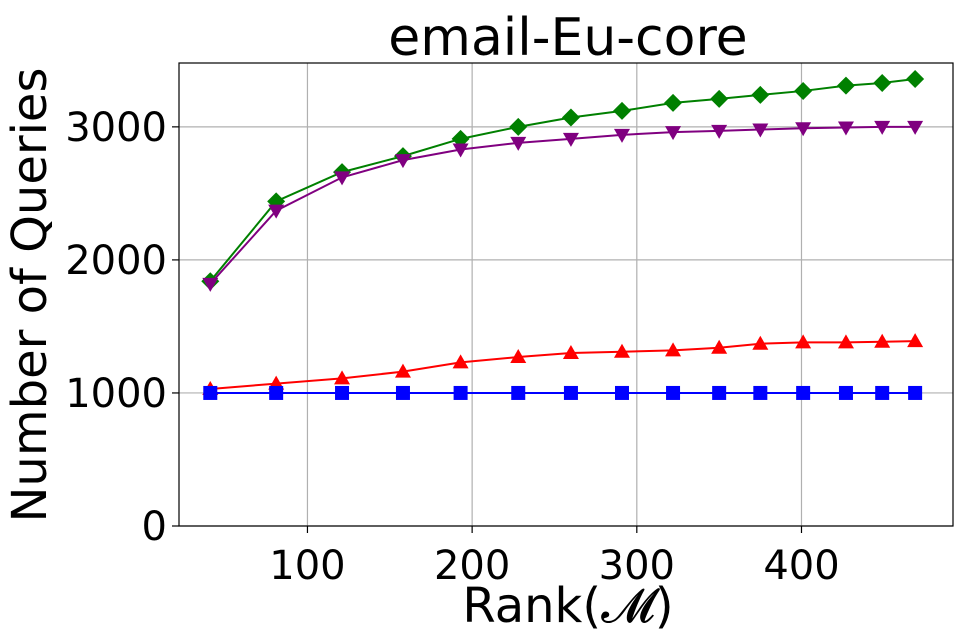 Image resolution: width=964 pixels, height=641 pixels. Describe the element at coordinates (567, 38) in the screenshot. I see `chart-title: email-Eu-core` at that location.